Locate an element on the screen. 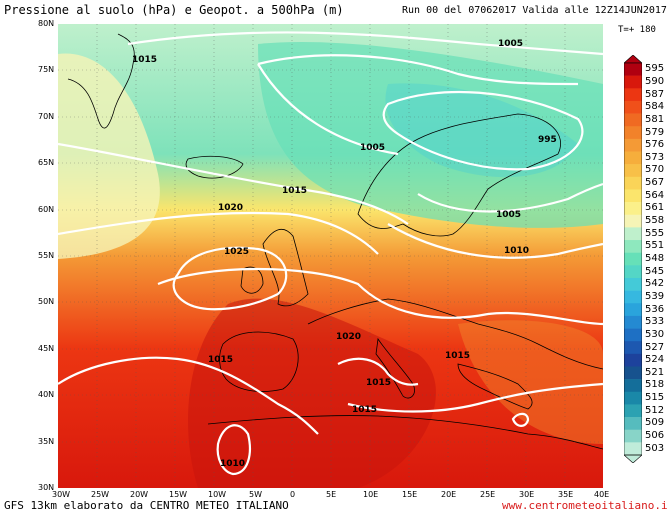  scale-label-573: 573 is located at coordinates (655, 157).